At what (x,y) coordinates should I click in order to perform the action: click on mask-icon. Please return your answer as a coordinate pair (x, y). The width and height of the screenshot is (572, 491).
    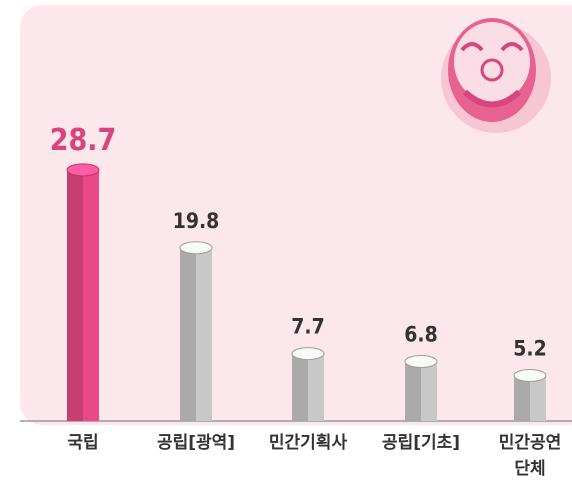
    Looking at the image, I should click on (496, 75).